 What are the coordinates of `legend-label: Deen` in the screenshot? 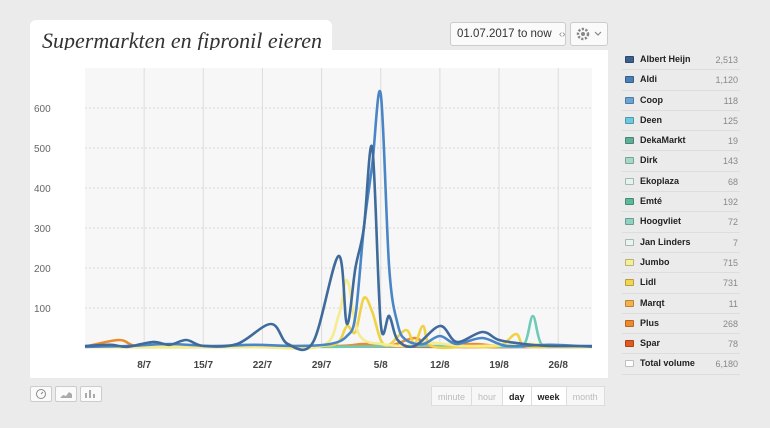 It's located at (651, 119).